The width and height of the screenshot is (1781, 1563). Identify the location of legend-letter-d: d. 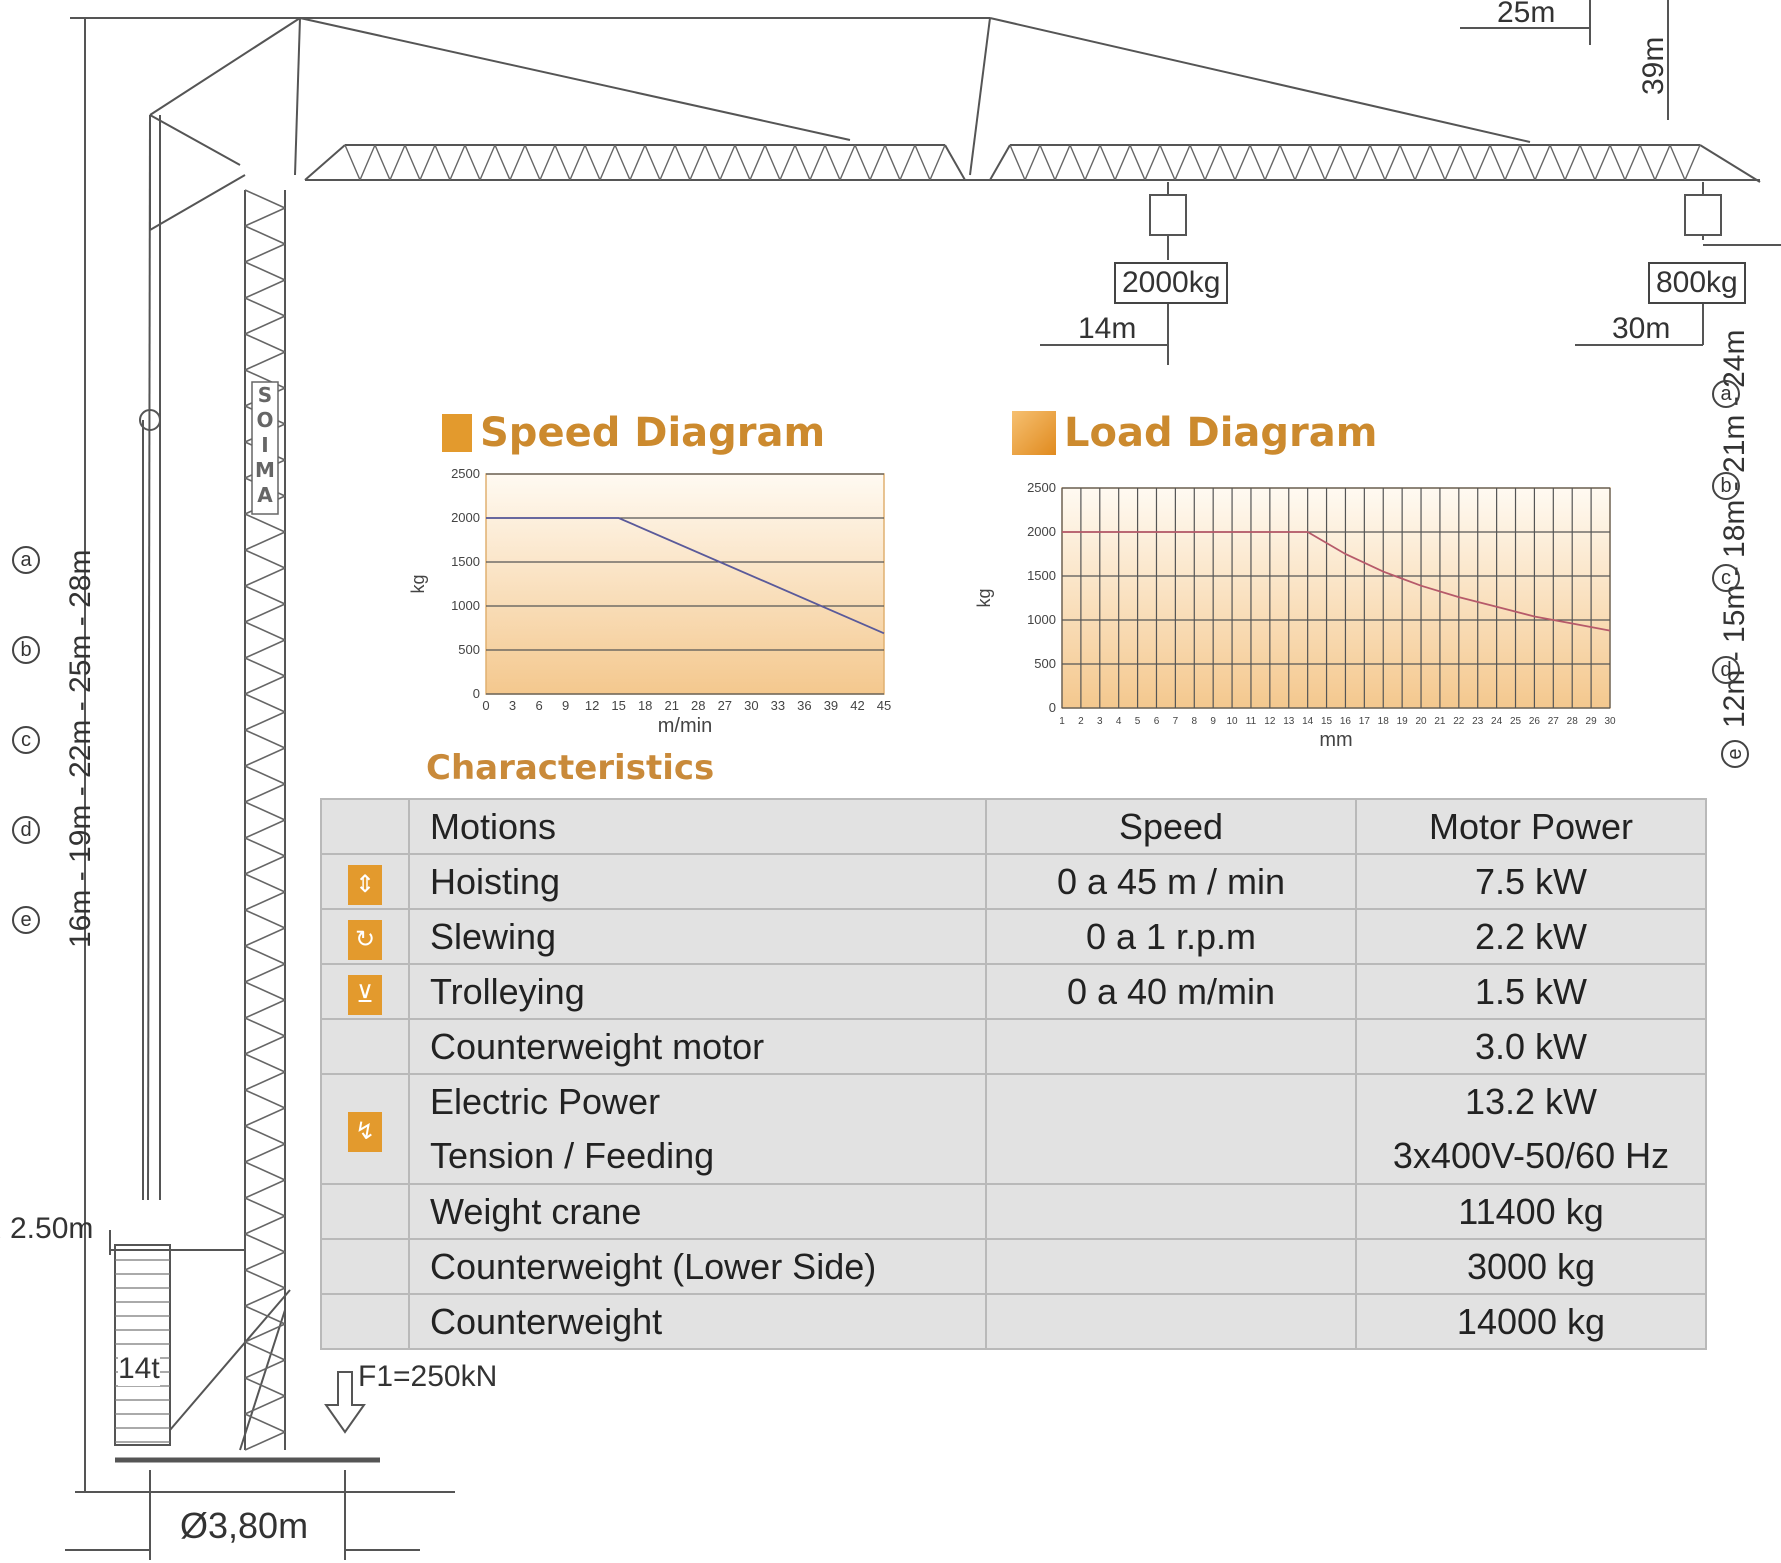
(1726, 670).